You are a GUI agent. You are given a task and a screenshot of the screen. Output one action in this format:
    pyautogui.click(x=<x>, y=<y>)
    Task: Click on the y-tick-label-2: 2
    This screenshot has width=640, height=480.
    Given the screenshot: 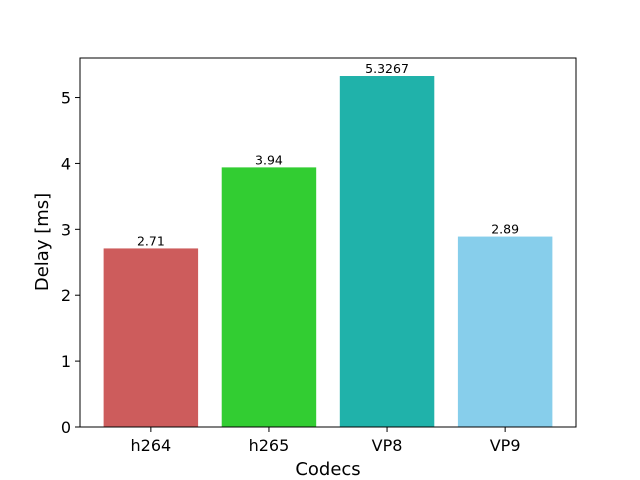 What is the action you would take?
    pyautogui.click(x=66, y=295)
    